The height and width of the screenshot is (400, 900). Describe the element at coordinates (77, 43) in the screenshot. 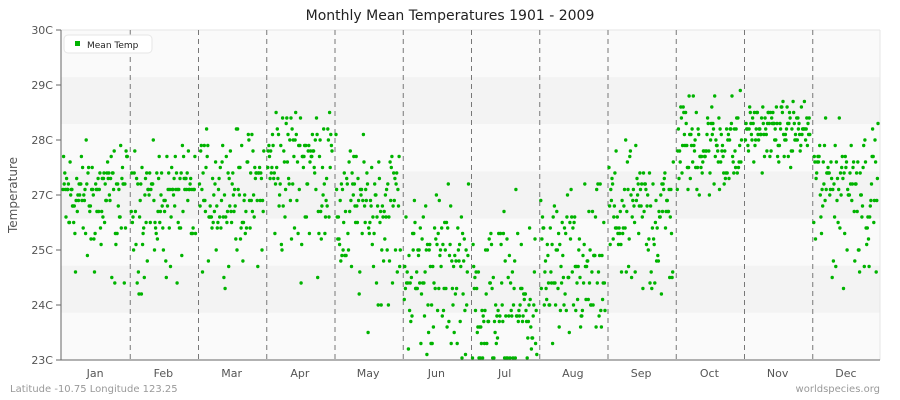

I see `legend-marker-icon` at that location.